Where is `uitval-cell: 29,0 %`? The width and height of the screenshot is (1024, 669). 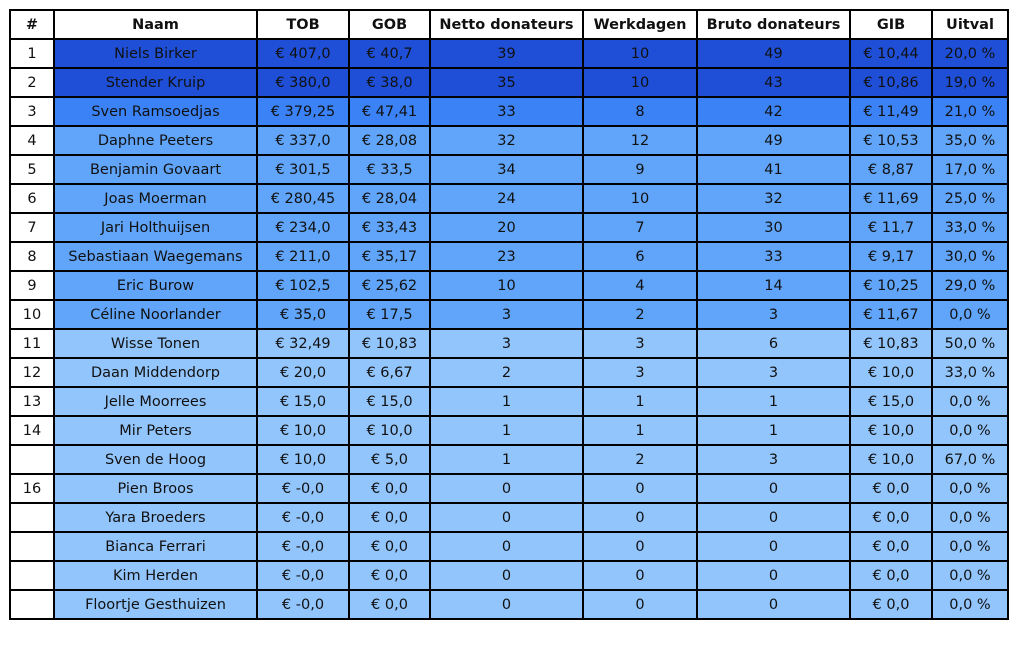
uitval-cell: 29,0 % is located at coordinates (970, 285).